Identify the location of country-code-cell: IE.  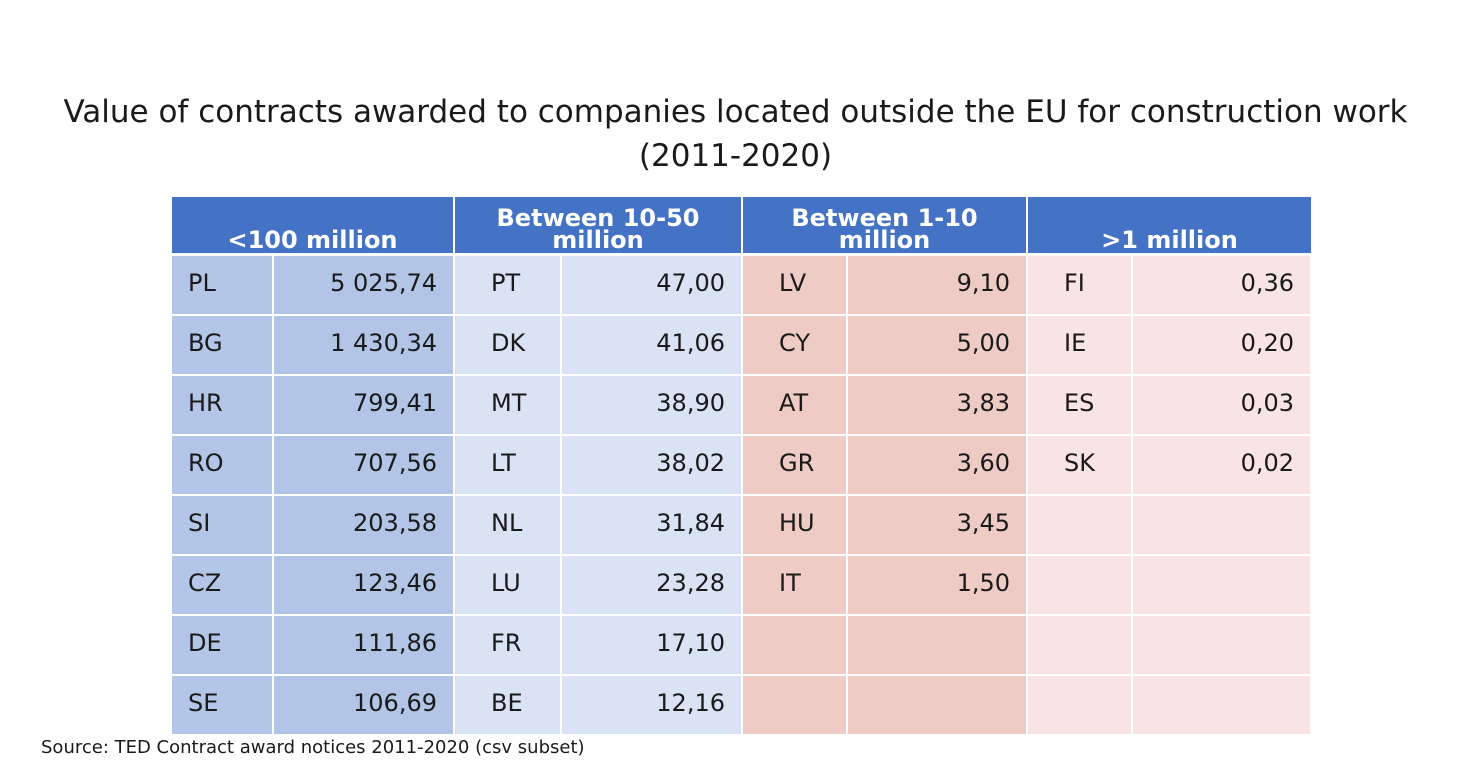
(1080, 345).